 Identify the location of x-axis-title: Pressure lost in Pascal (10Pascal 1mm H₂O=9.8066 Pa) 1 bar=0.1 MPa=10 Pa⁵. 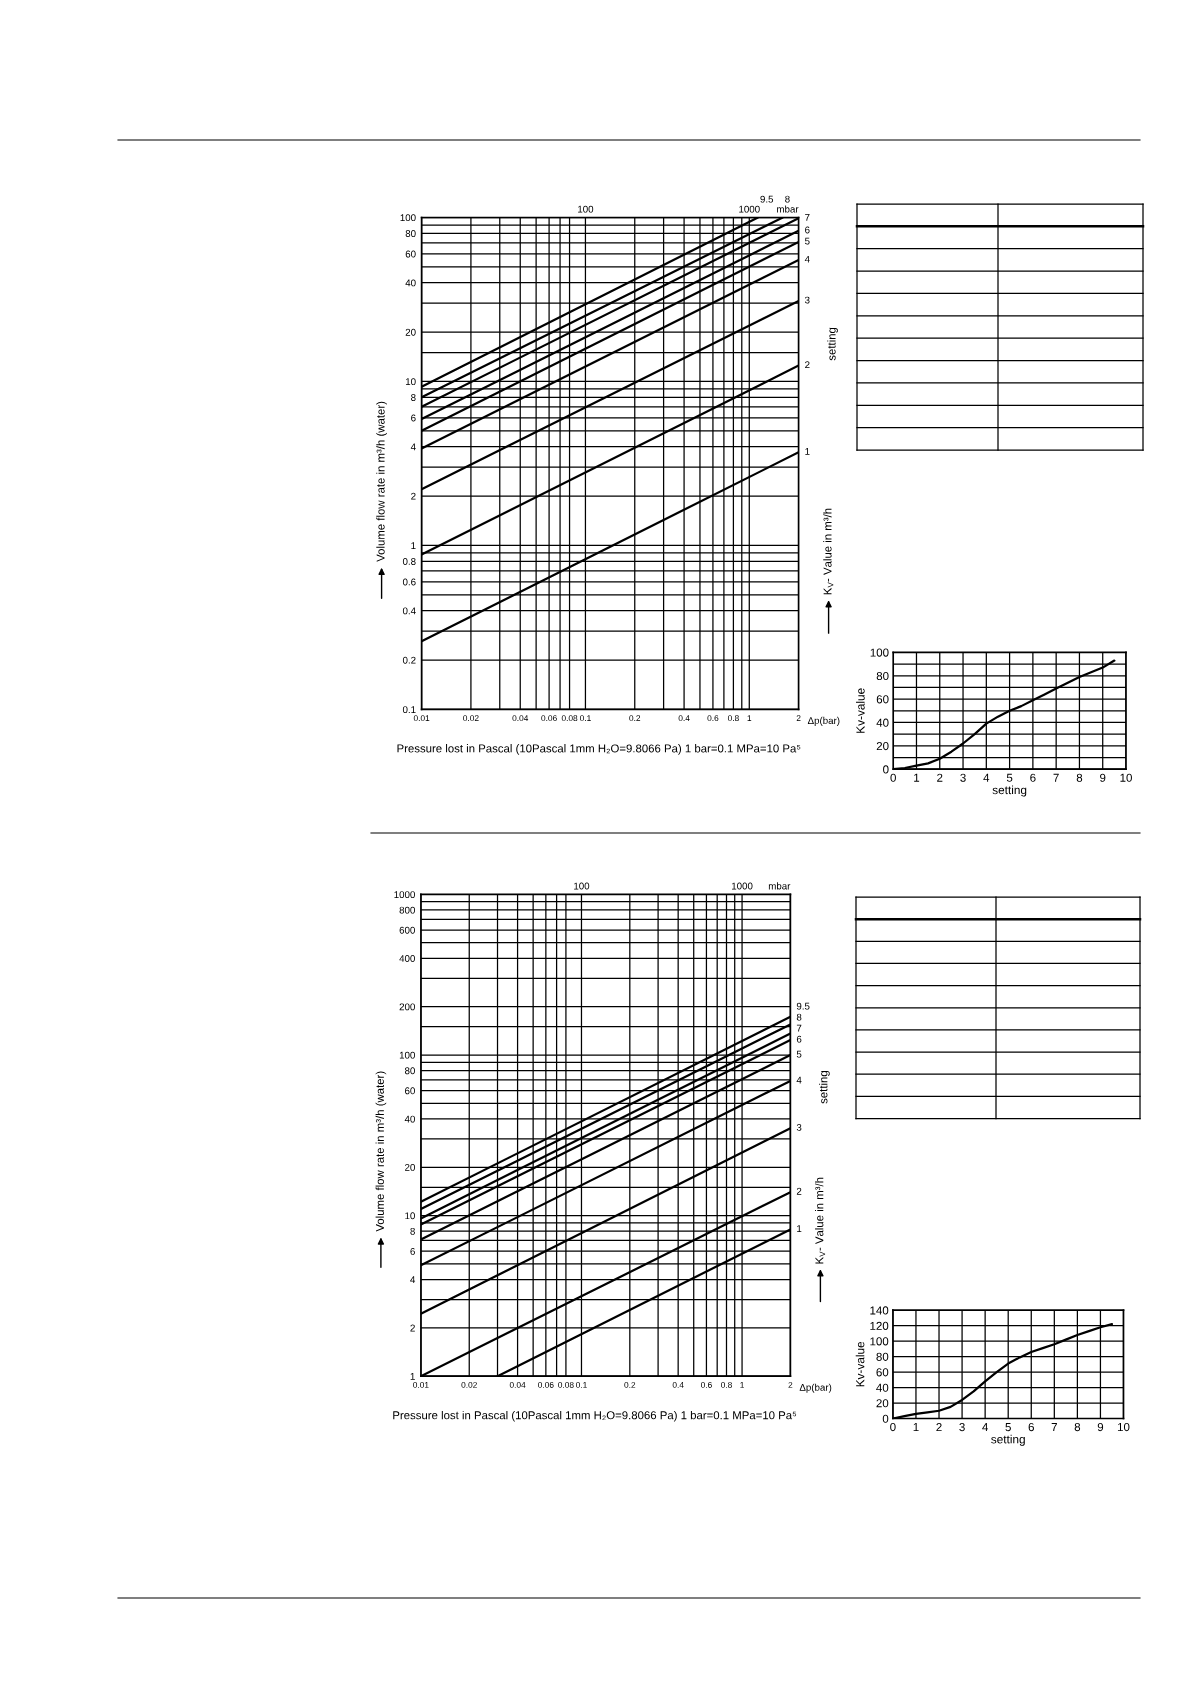
(595, 1416).